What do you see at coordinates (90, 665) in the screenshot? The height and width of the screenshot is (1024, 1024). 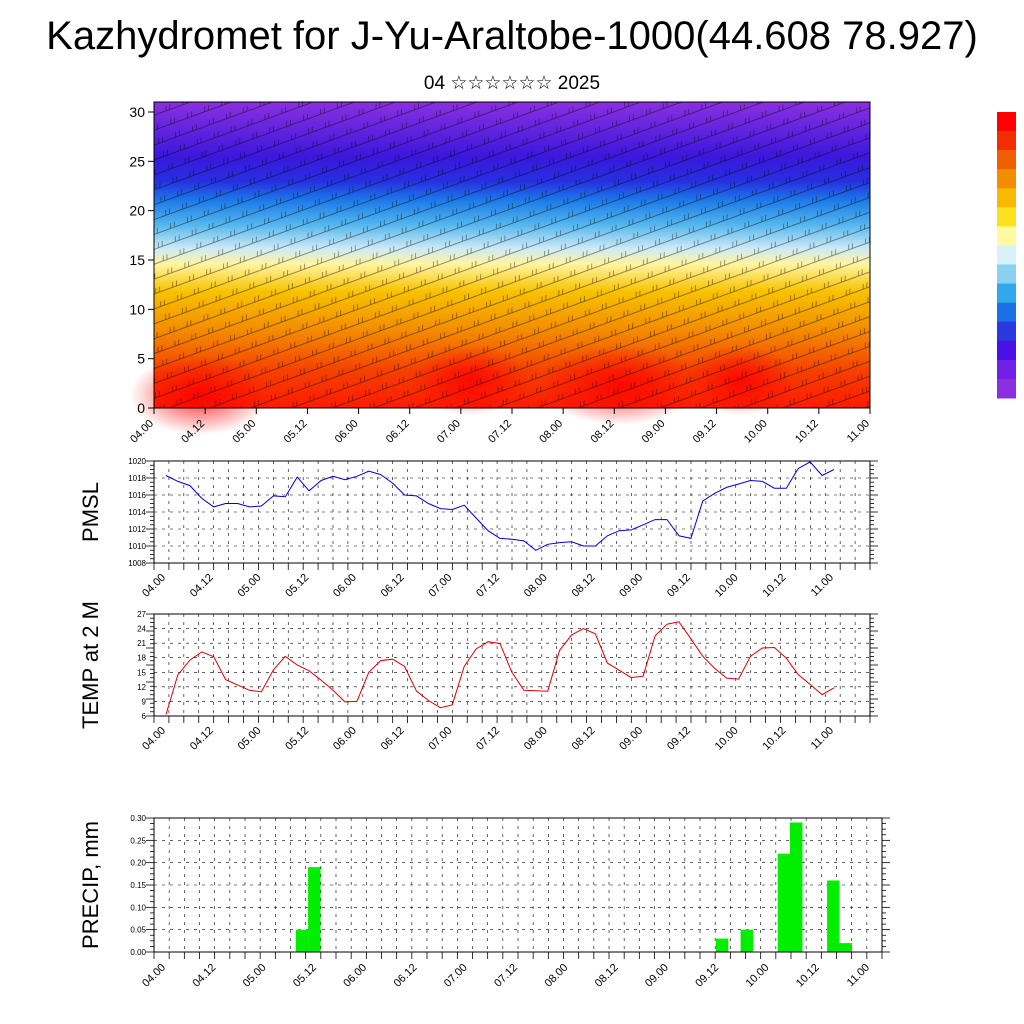 I see `y-axis-label: TEMP at 2 M` at bounding box center [90, 665].